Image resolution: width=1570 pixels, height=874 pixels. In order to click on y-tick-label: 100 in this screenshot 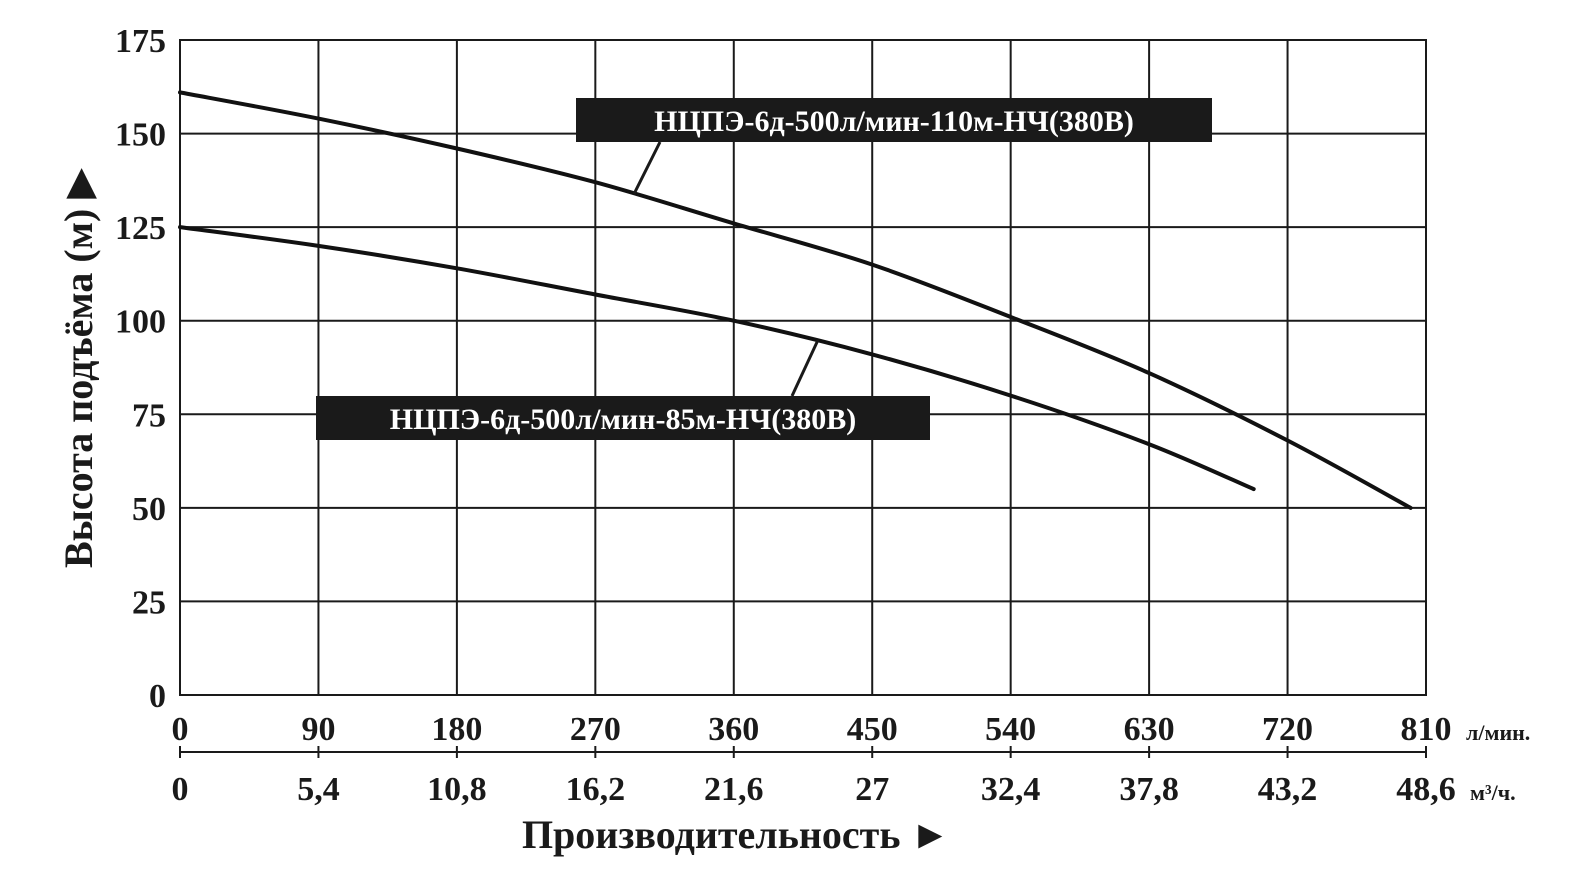, I will do `click(140, 322)`.